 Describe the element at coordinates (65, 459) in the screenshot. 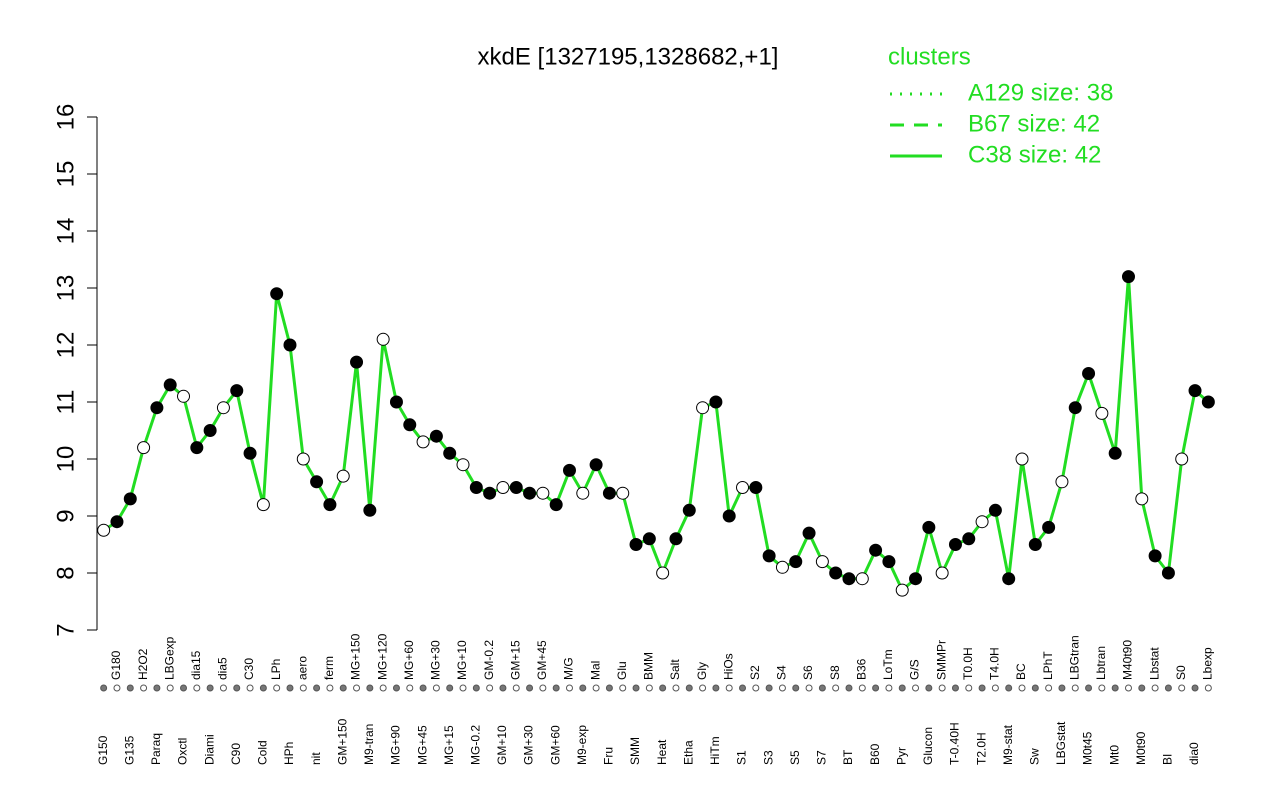

I see `y-tick-label: 10` at that location.